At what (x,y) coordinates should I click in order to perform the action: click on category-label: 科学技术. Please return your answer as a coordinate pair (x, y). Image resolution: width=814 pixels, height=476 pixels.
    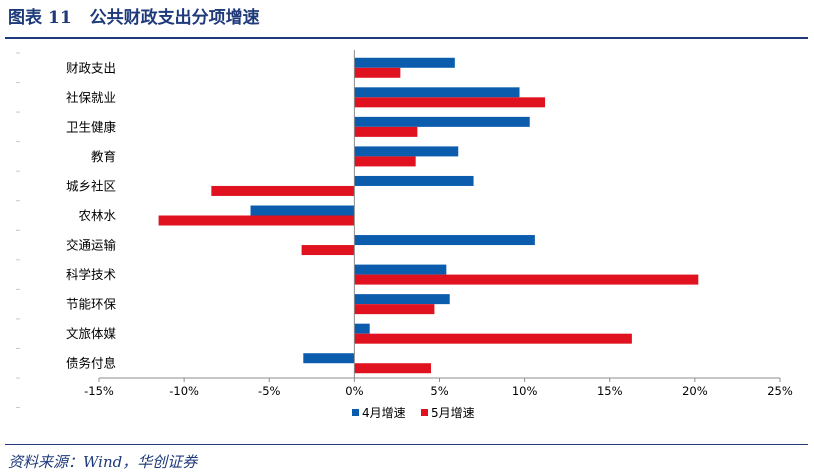
    Looking at the image, I should click on (91, 274).